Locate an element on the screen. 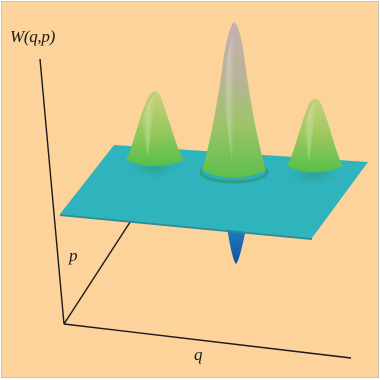 The image size is (380, 380). right-peak is located at coordinates (315, 135).